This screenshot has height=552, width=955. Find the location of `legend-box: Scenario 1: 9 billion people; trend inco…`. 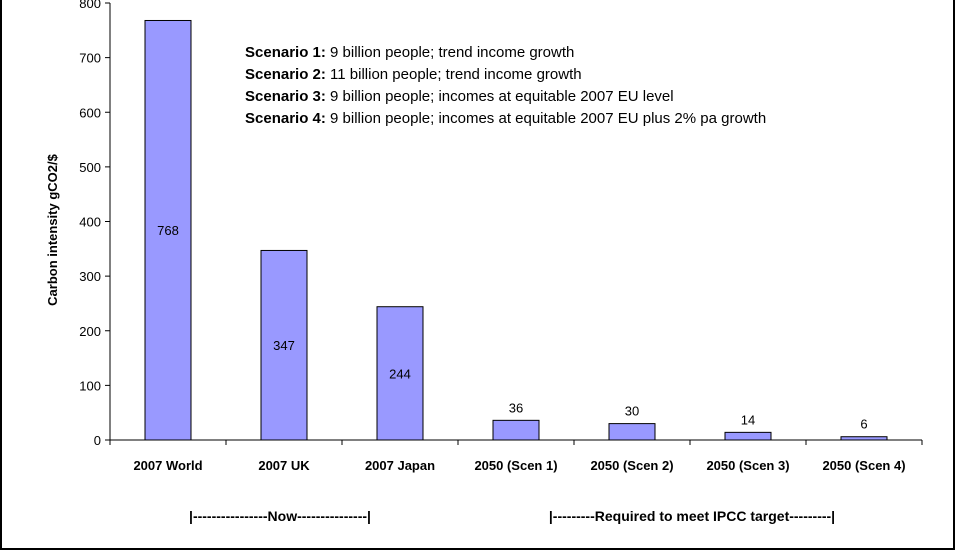

legend-box: Scenario 1: 9 billion people; trend inco… is located at coordinates (505, 85).